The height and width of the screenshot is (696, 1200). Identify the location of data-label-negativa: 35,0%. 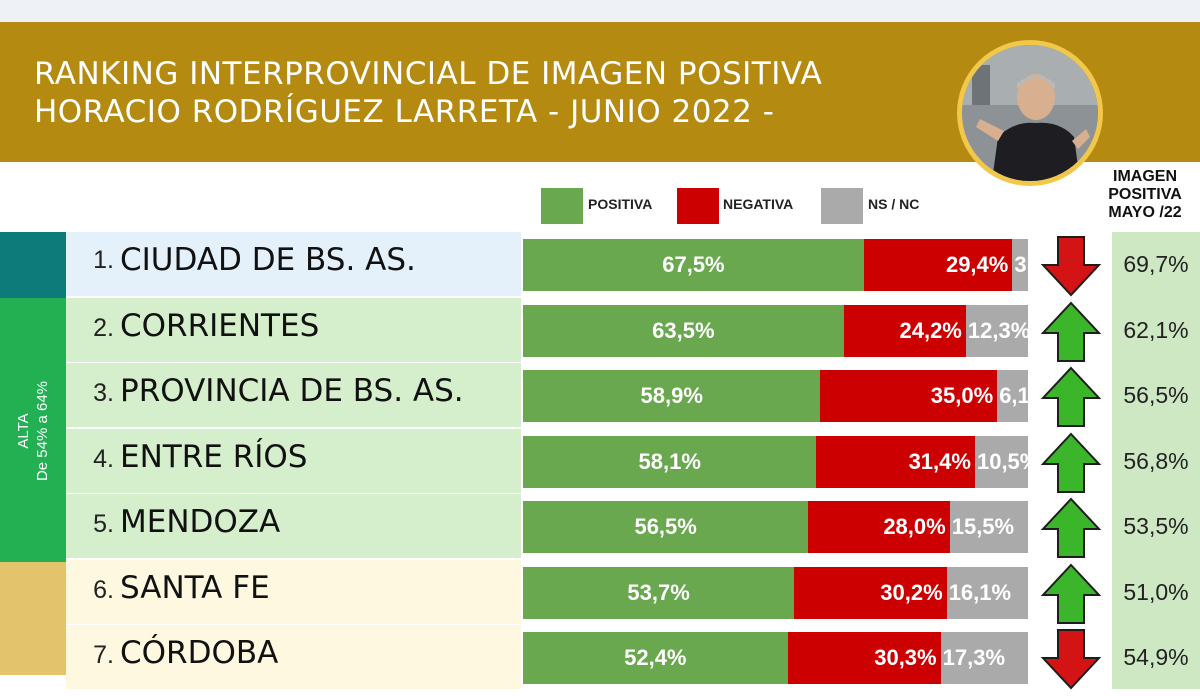
(962, 395).